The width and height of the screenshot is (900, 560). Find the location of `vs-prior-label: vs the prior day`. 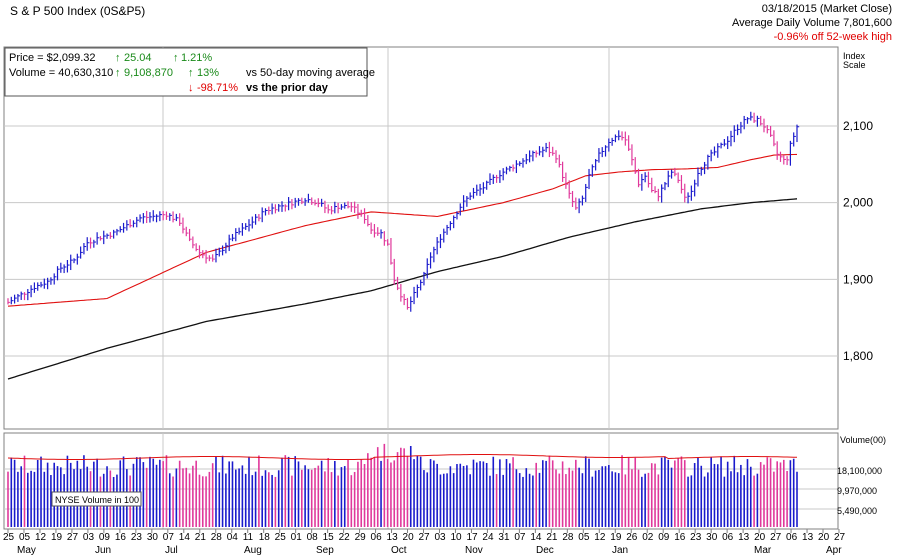

vs-prior-label: vs the prior day is located at coordinates (287, 88).